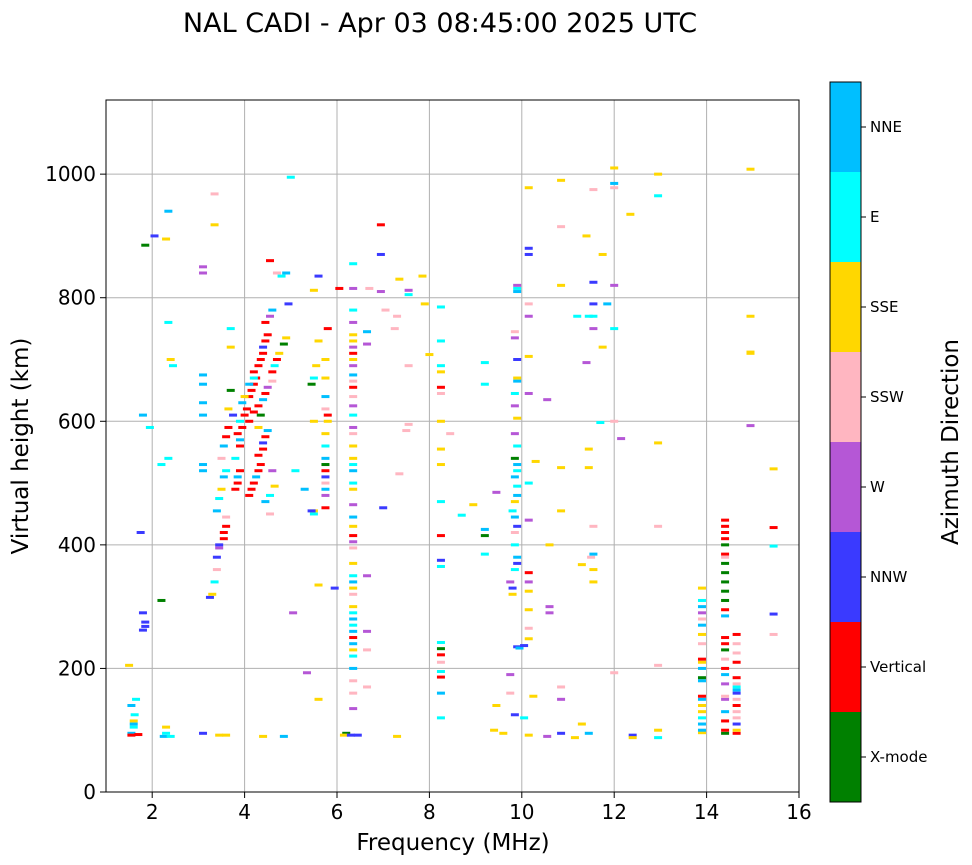  What do you see at coordinates (888, 577) in the screenshot?
I see `colorbar-tick-label: NNW` at bounding box center [888, 577].